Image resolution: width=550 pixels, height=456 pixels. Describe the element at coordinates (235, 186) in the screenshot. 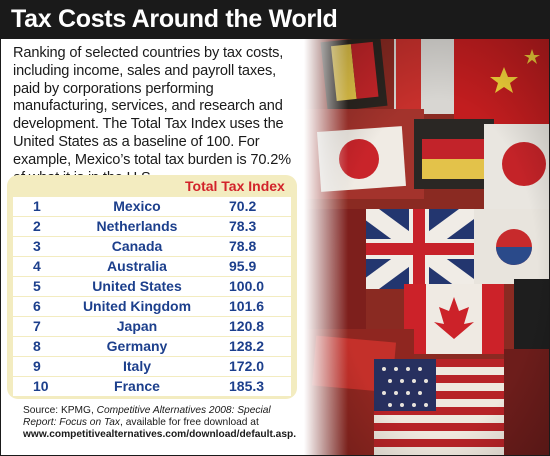

I see `total-tax-index-header: Total Tax Index` at that location.